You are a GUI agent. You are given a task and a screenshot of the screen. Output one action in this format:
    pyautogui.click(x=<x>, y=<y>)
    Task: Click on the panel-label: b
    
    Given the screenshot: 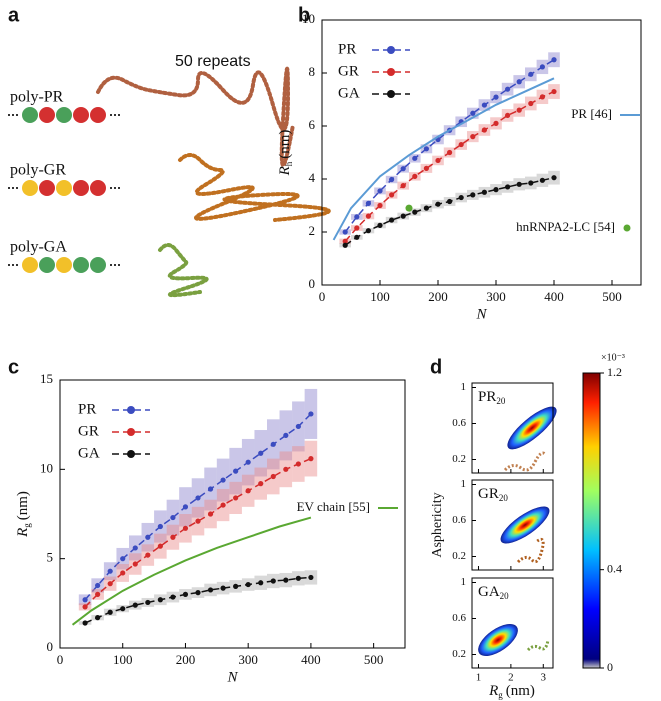 What is the action you would take?
    pyautogui.click(x=304, y=15)
    